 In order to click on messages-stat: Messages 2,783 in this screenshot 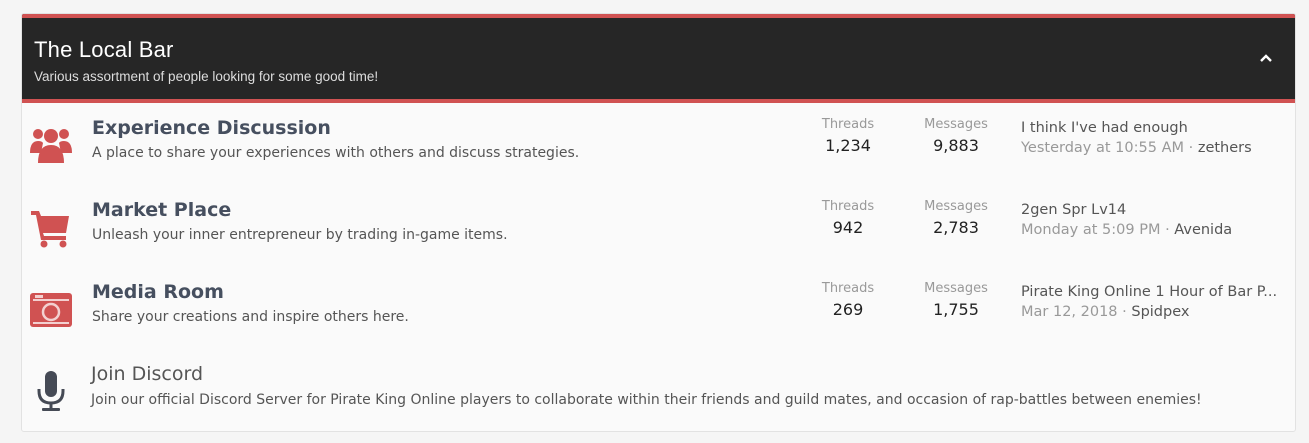, I will do `click(956, 218)`.